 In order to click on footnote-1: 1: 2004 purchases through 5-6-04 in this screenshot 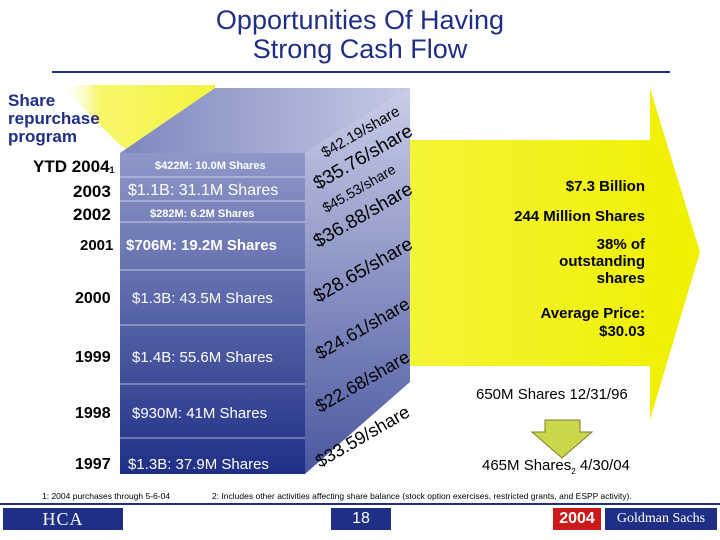, I will do `click(106, 496)`.